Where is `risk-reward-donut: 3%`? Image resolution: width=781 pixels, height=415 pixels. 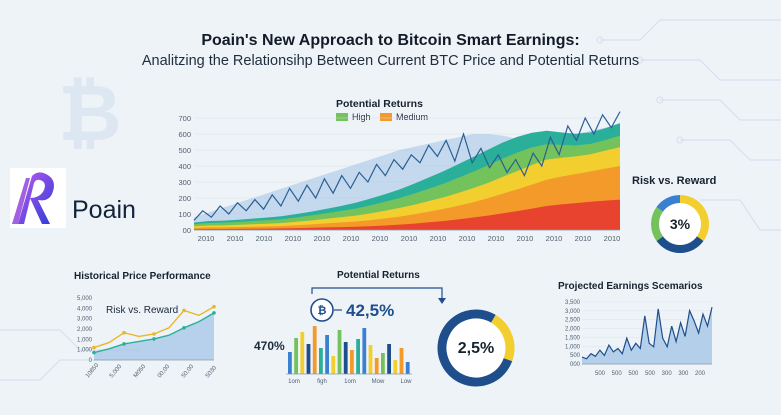
risk-reward-donut: 3% is located at coordinates (680, 224).